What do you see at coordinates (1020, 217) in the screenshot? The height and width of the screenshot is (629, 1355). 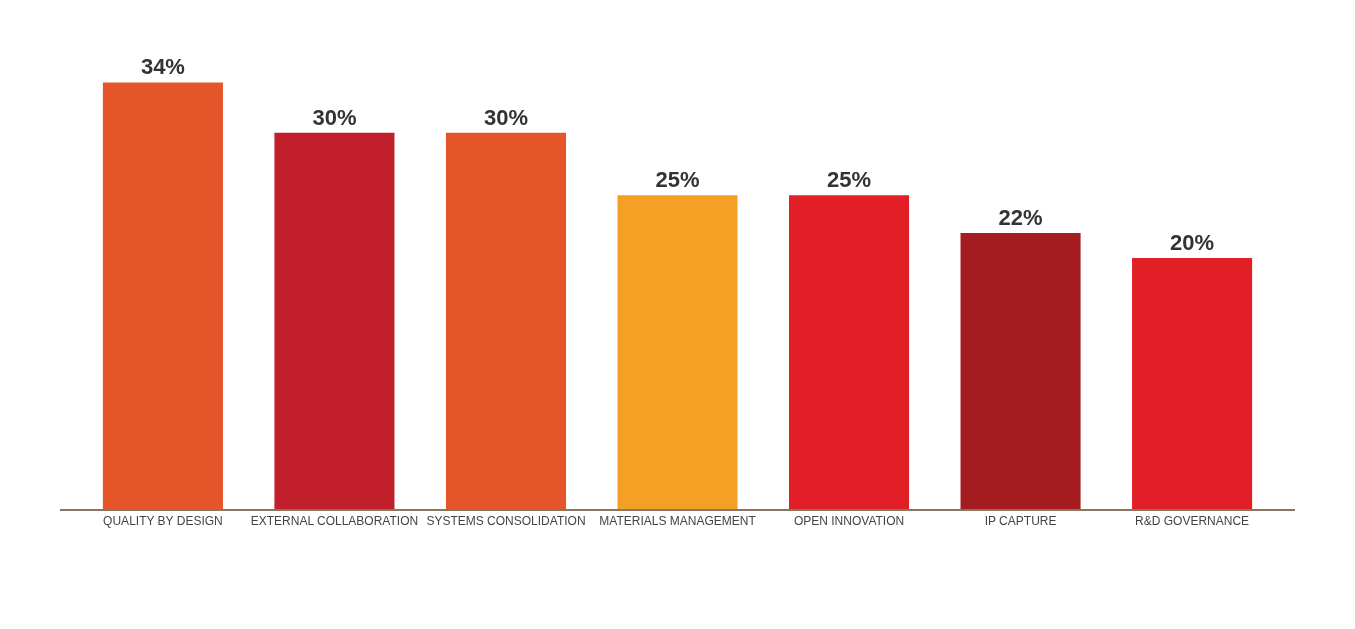 I see `data-label: 22%` at bounding box center [1020, 217].